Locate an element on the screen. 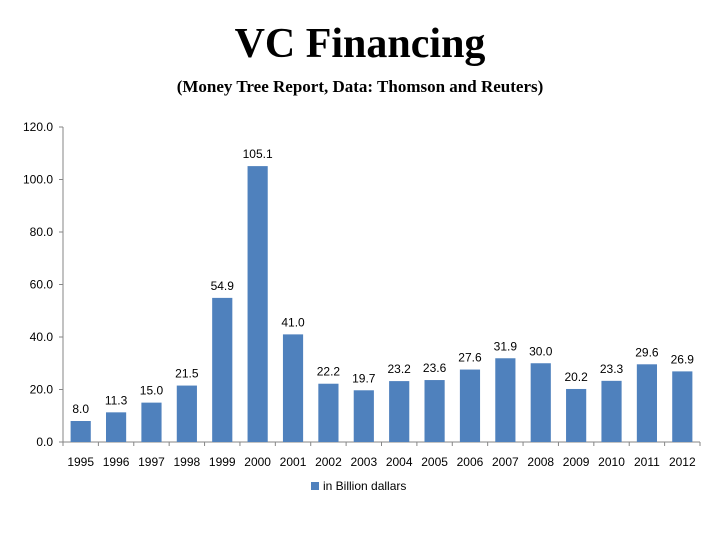 The image size is (720, 540). y-tick-label: 60.0 is located at coordinates (42, 285).